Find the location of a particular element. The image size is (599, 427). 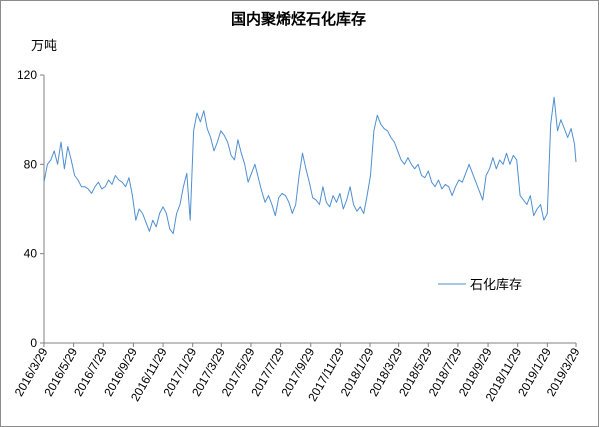

y-tick-label: 120 is located at coordinates (27, 75).